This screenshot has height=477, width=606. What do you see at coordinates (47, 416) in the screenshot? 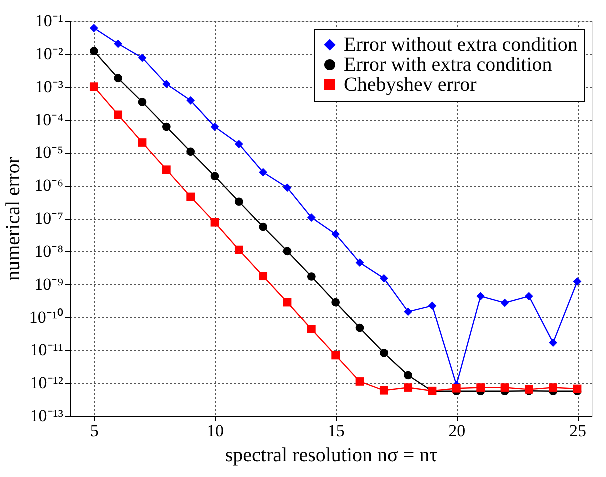
I see `y-tick-label: 10⁻¹³` at bounding box center [47, 416].